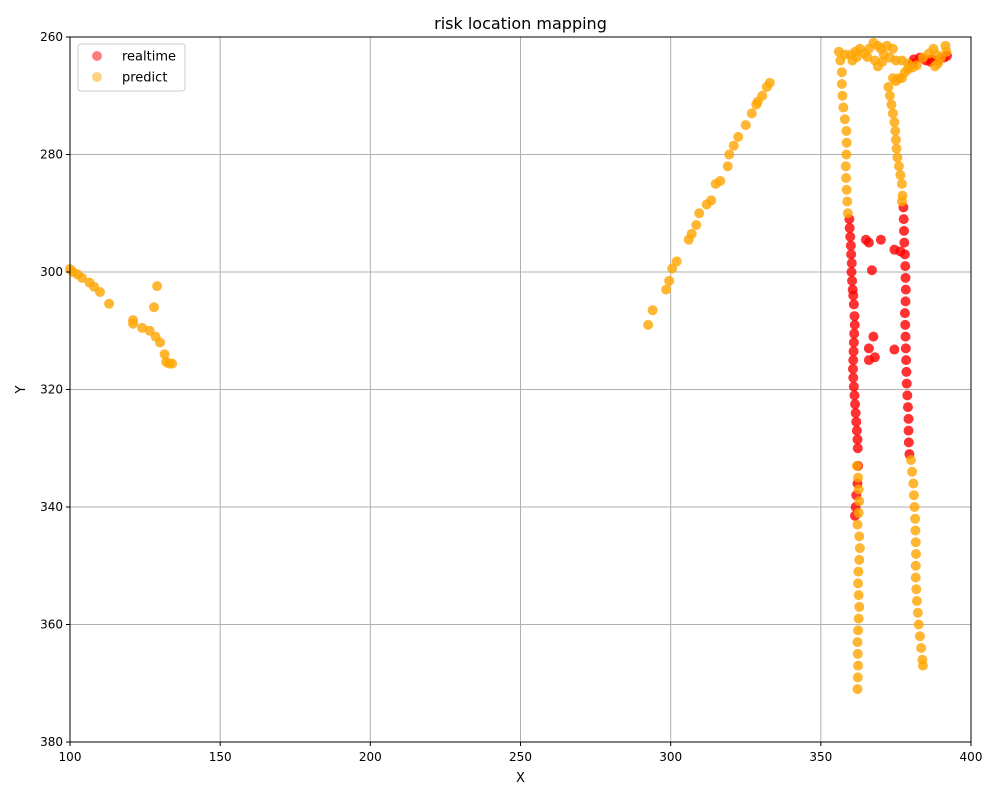 Image resolution: width=1000 pixels, height=800 pixels. What do you see at coordinates (21, 389) in the screenshot?
I see `y-axis-label: Y` at bounding box center [21, 389].